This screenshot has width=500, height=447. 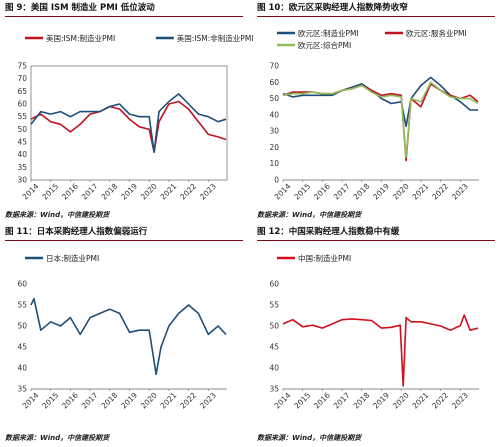 I want to click on y-tick-label: 20, so click(x=274, y=147).